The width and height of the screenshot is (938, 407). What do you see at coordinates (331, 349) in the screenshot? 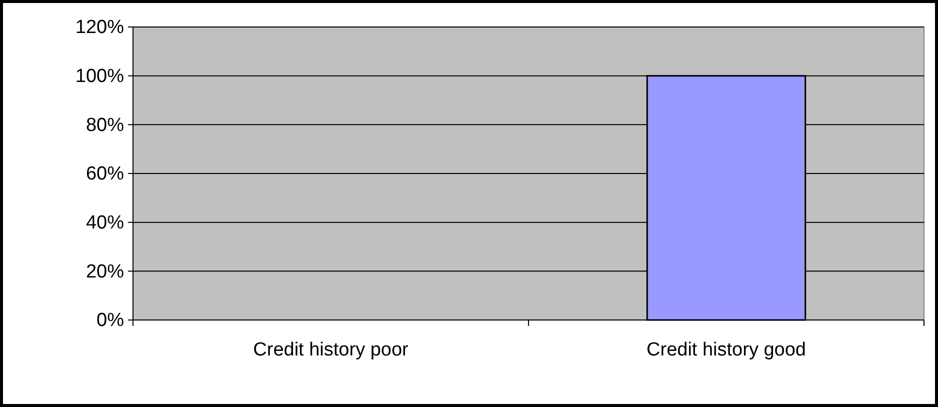
I see `x-tick-label: Credit history poor` at bounding box center [331, 349].